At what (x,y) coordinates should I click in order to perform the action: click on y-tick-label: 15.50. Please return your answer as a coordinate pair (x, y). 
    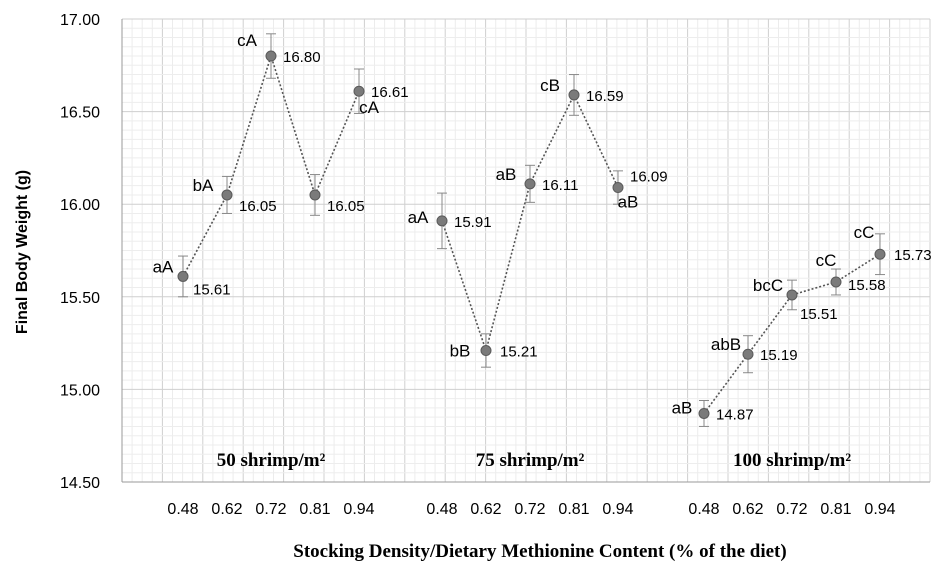
    Looking at the image, I should click on (80, 298).